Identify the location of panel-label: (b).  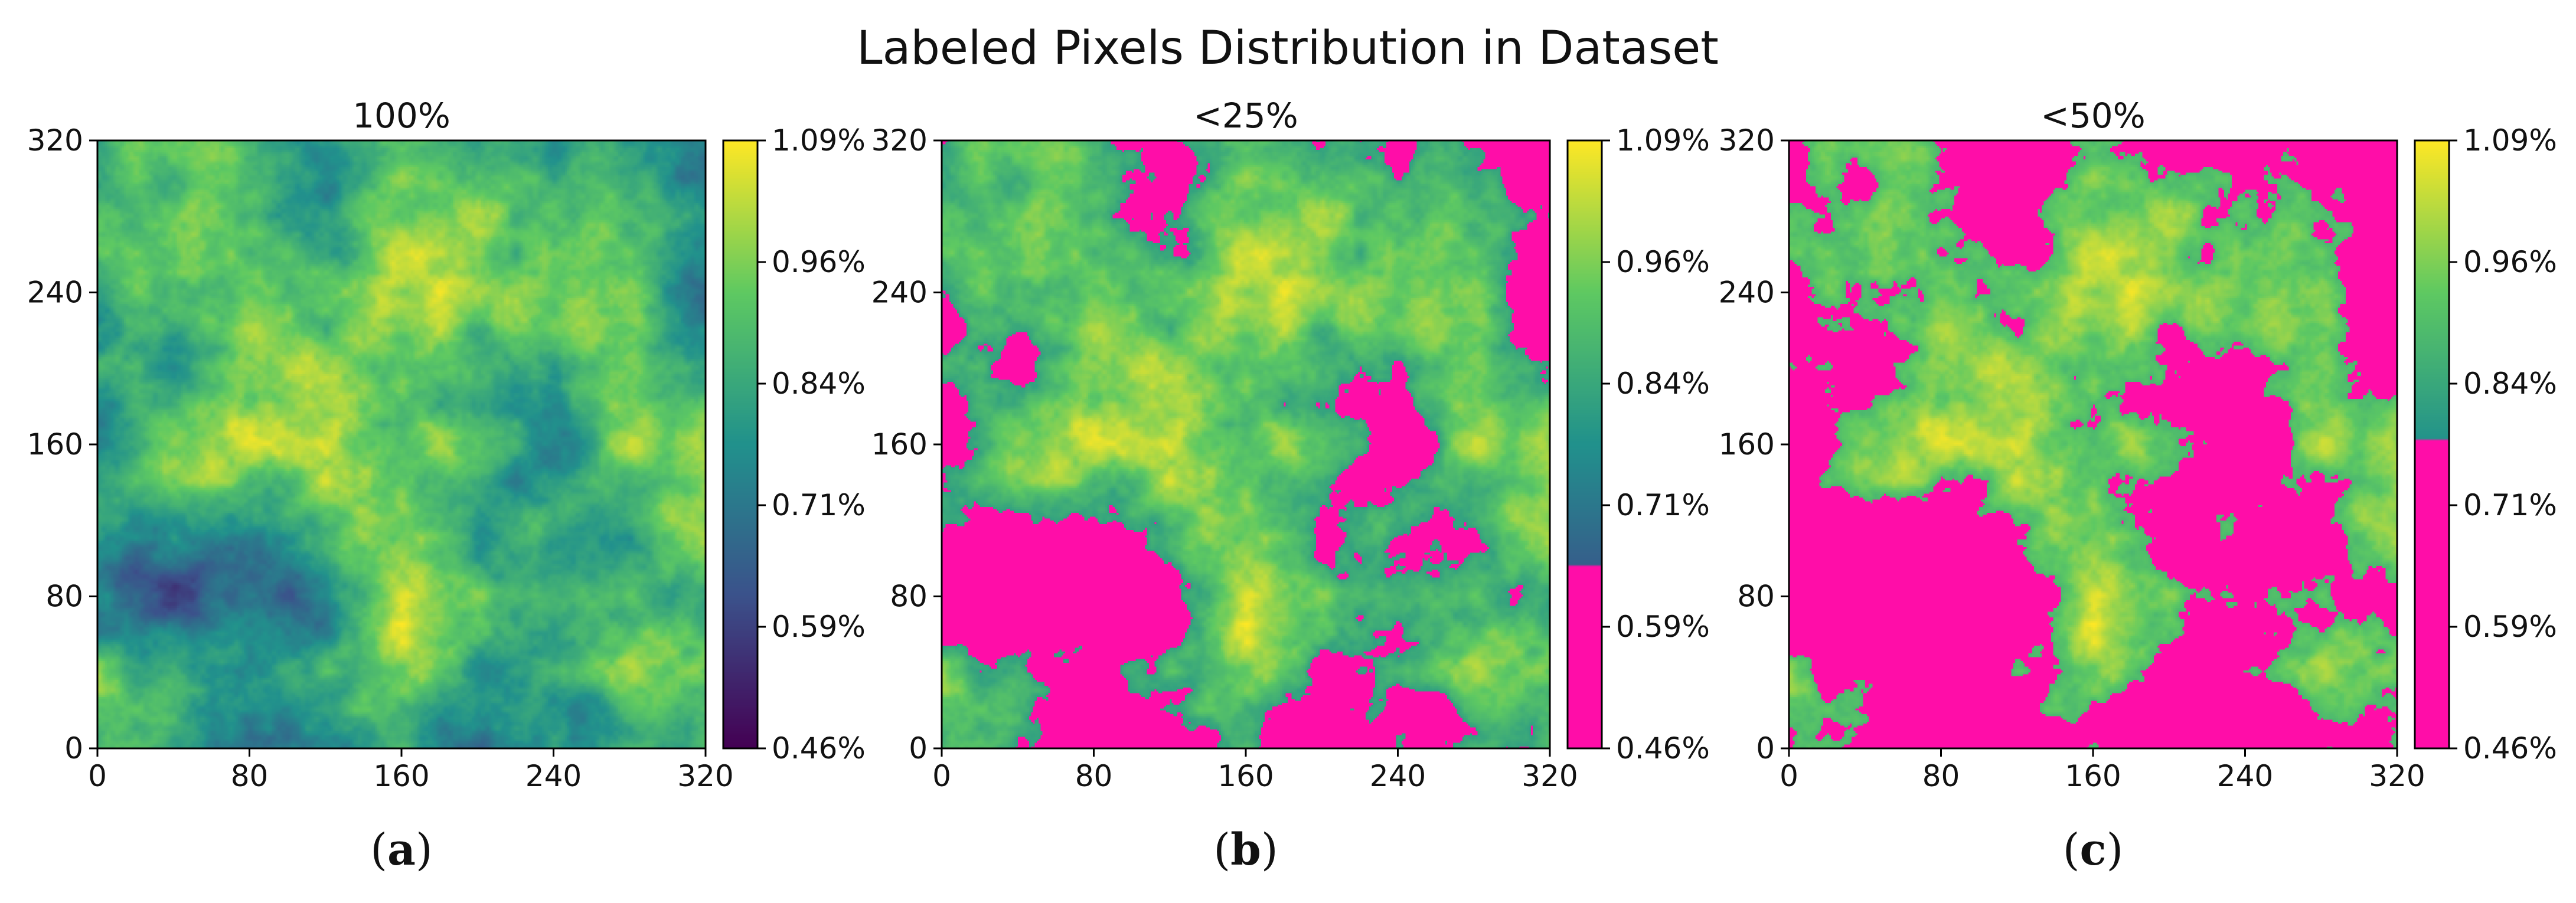
(1245, 850).